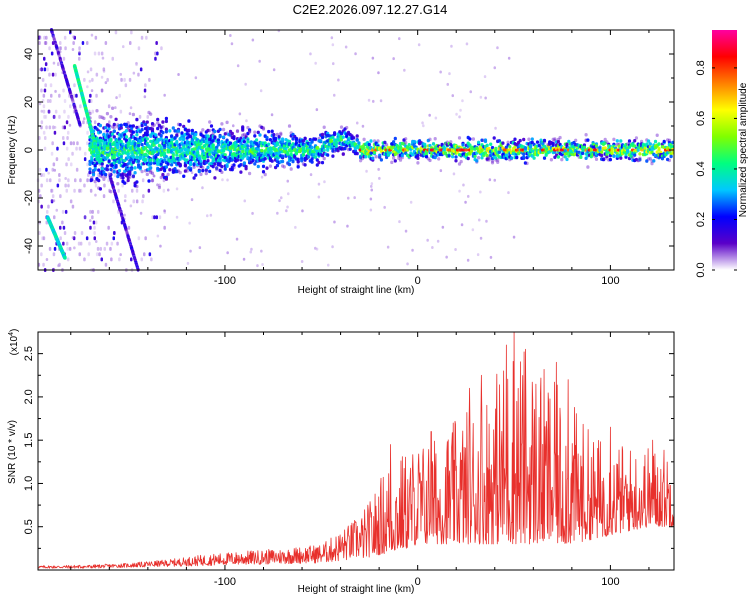  Describe the element at coordinates (29, 150) in the screenshot. I see `y-tick-label: 0` at that location.